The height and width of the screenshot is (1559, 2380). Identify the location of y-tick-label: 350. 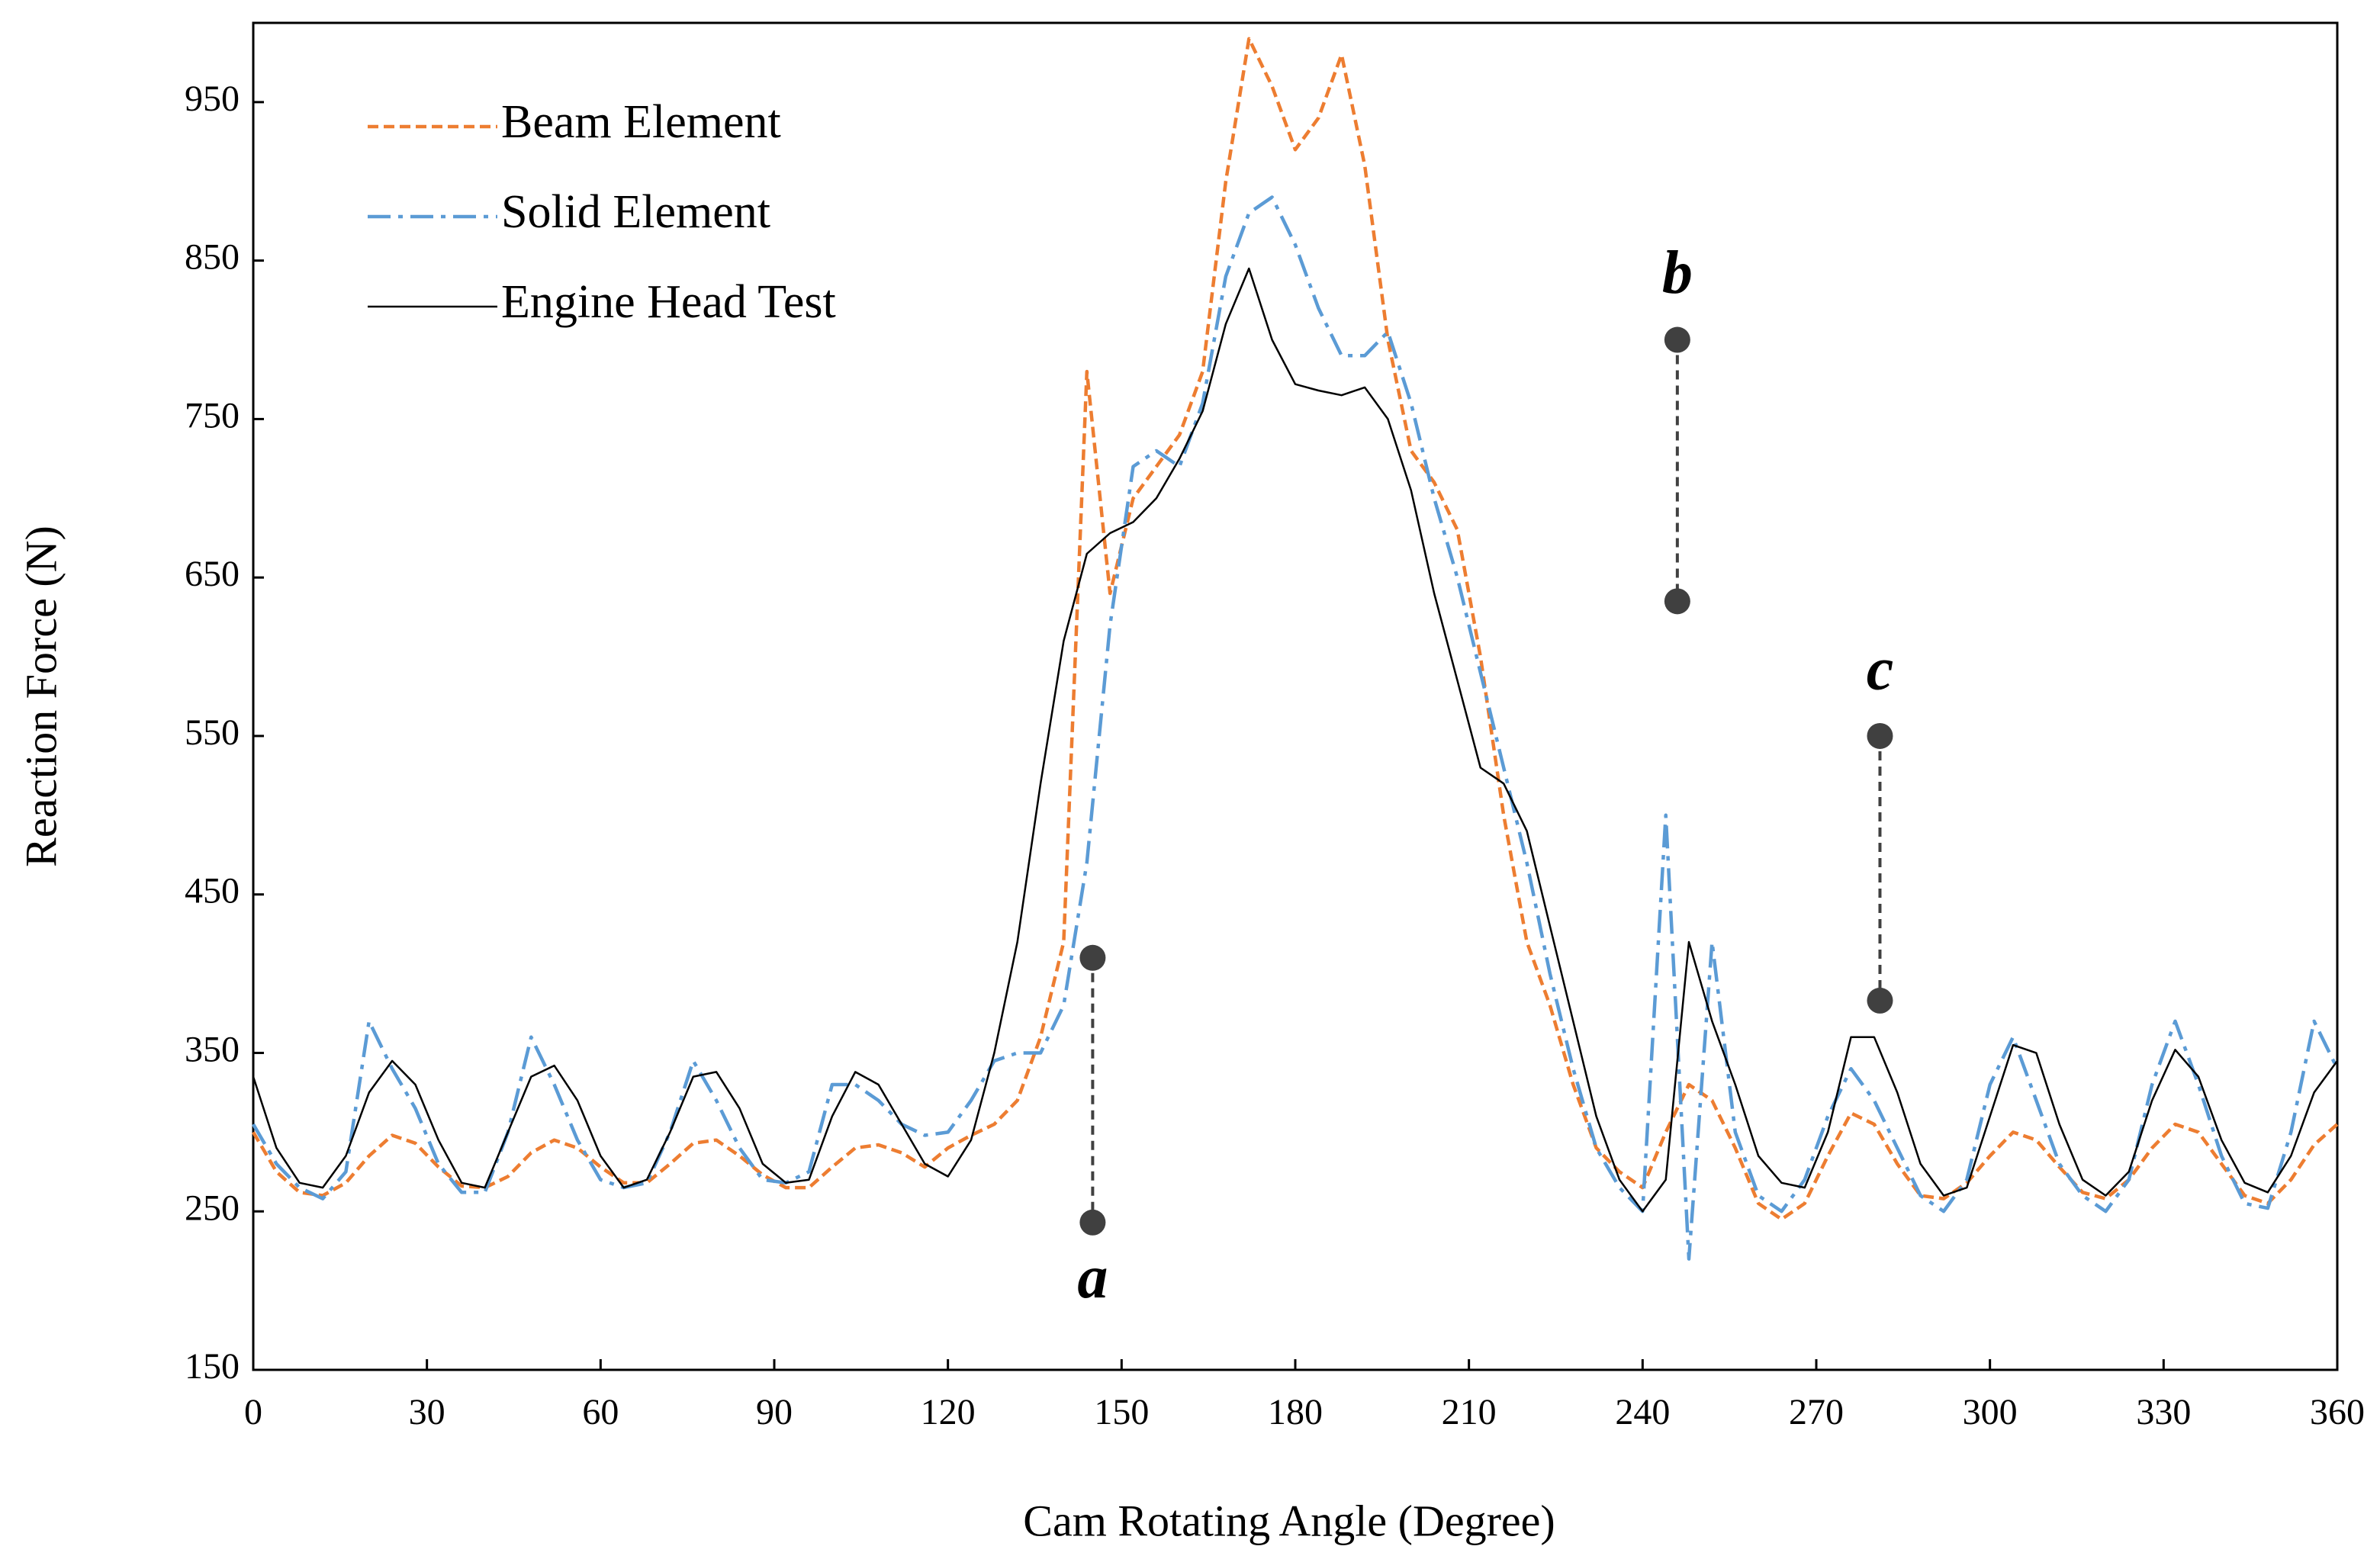
(212, 1049).